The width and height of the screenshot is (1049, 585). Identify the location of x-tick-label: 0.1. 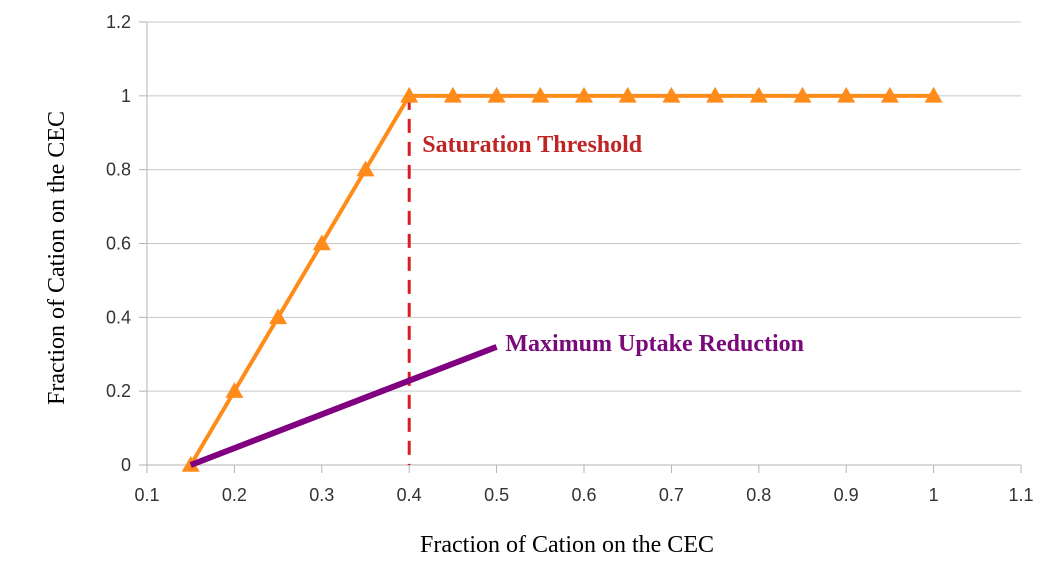
(146, 495).